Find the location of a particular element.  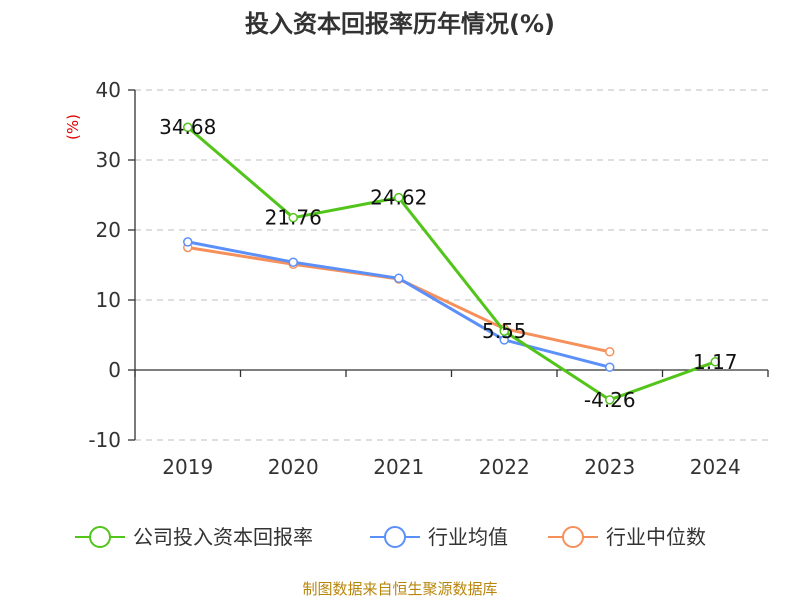

data-label: 34.68 is located at coordinates (187, 127).